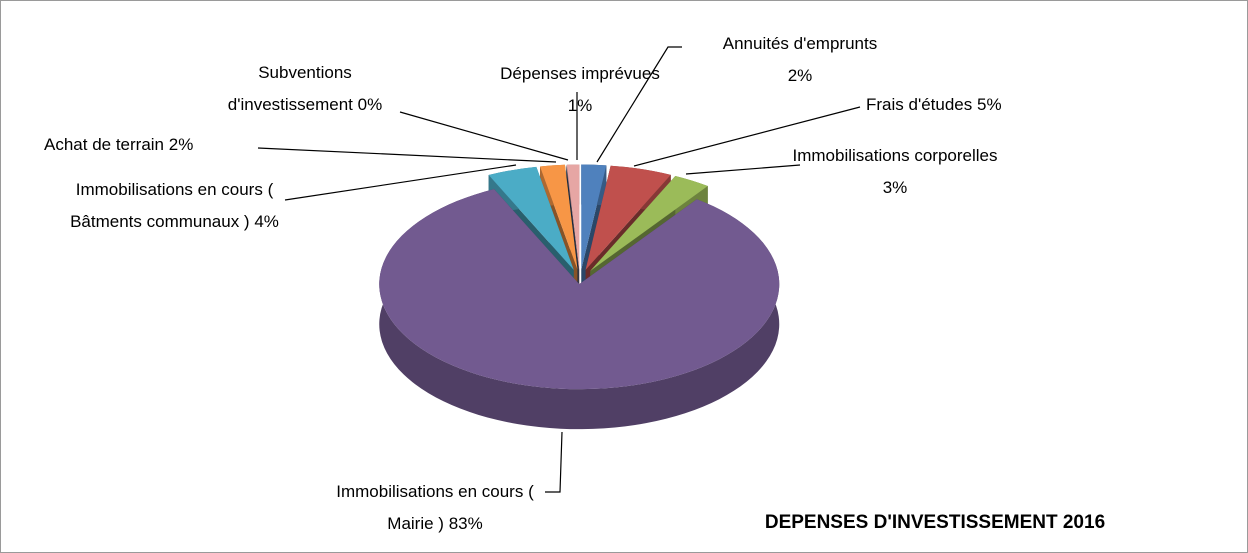 Image resolution: width=1248 pixels, height=553 pixels. I want to click on data-label: Annuités d'emprunts 2%, so click(800, 59).